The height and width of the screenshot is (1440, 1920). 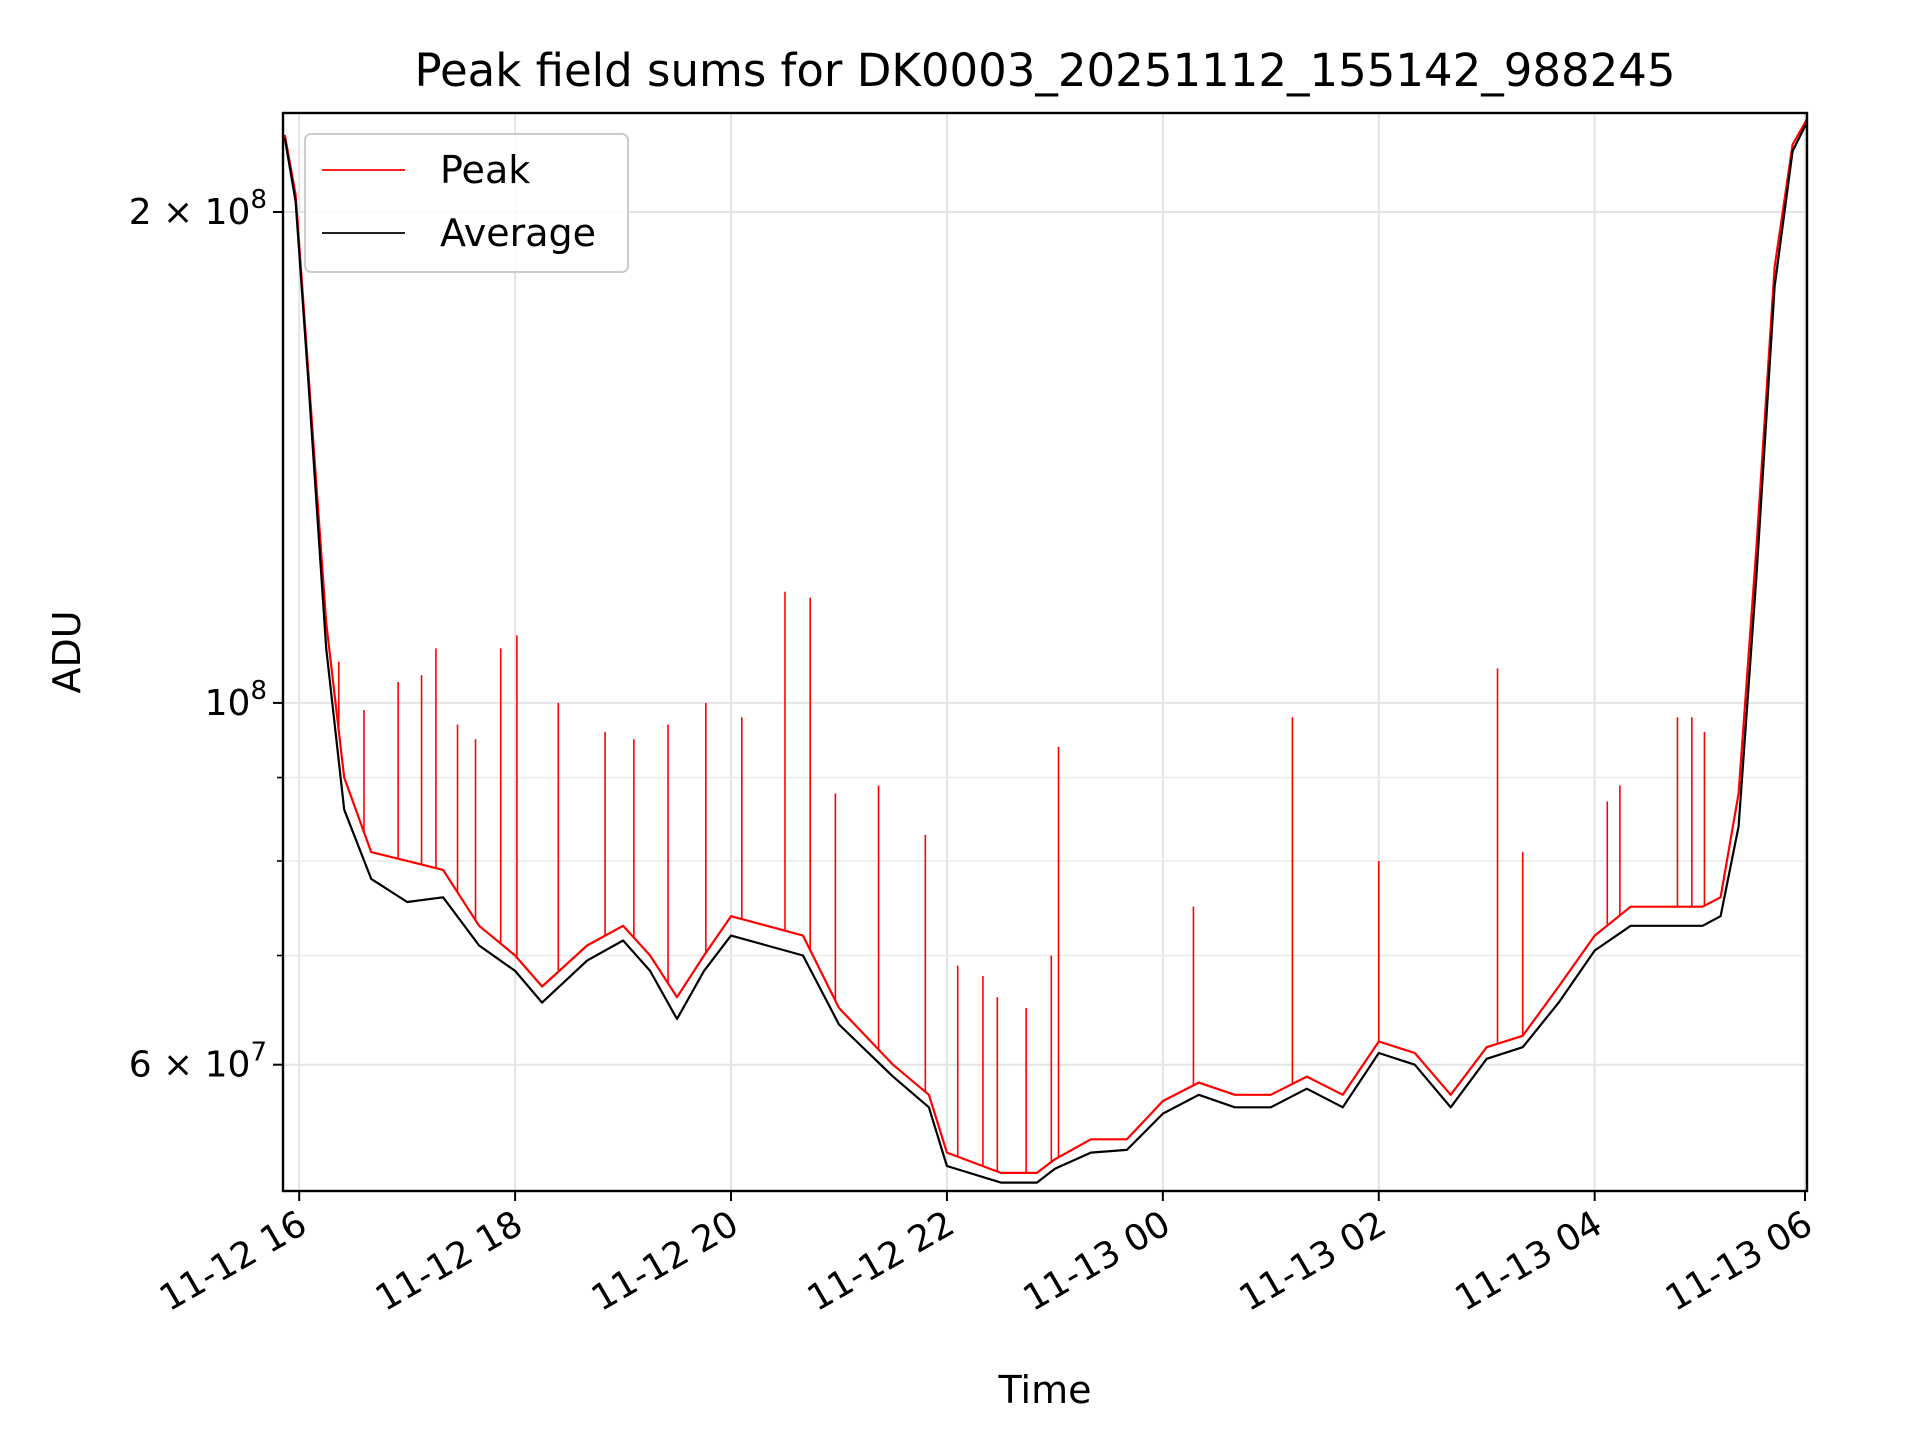 I want to click on legend: Peak Average, so click(x=466, y=203).